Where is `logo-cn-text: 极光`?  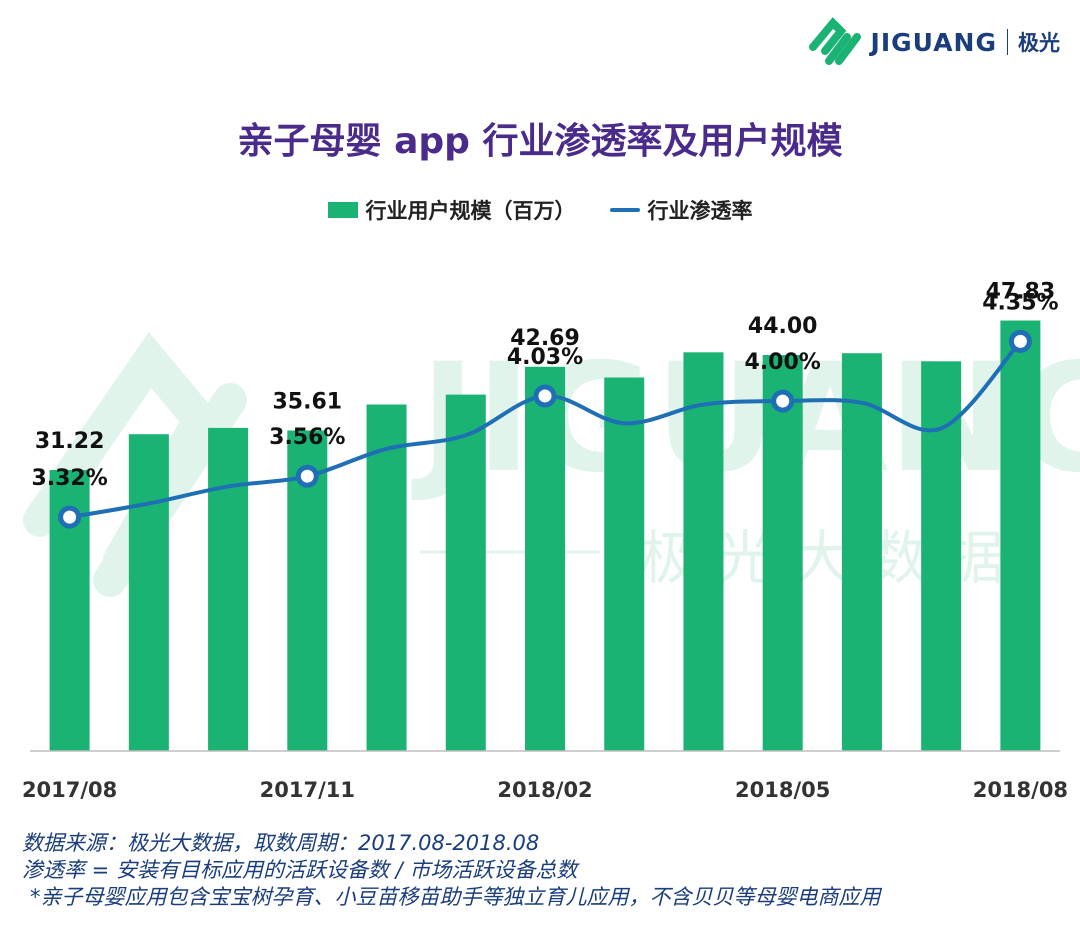 logo-cn-text: 极光 is located at coordinates (1039, 43).